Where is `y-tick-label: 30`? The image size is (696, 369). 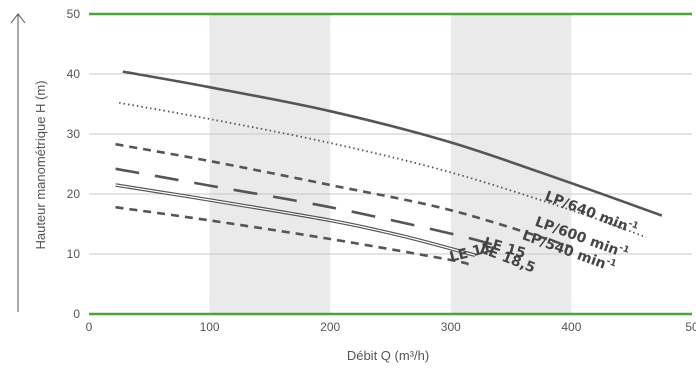
y-tick-label: 30 is located at coordinates (74, 134).